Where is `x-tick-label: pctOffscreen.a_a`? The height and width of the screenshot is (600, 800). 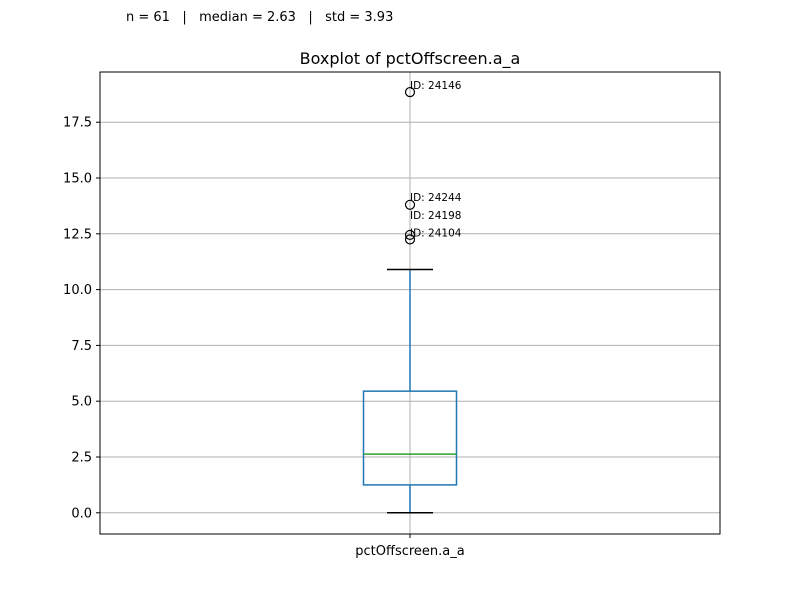 x-tick-label: pctOffscreen.a_a is located at coordinates (409, 551).